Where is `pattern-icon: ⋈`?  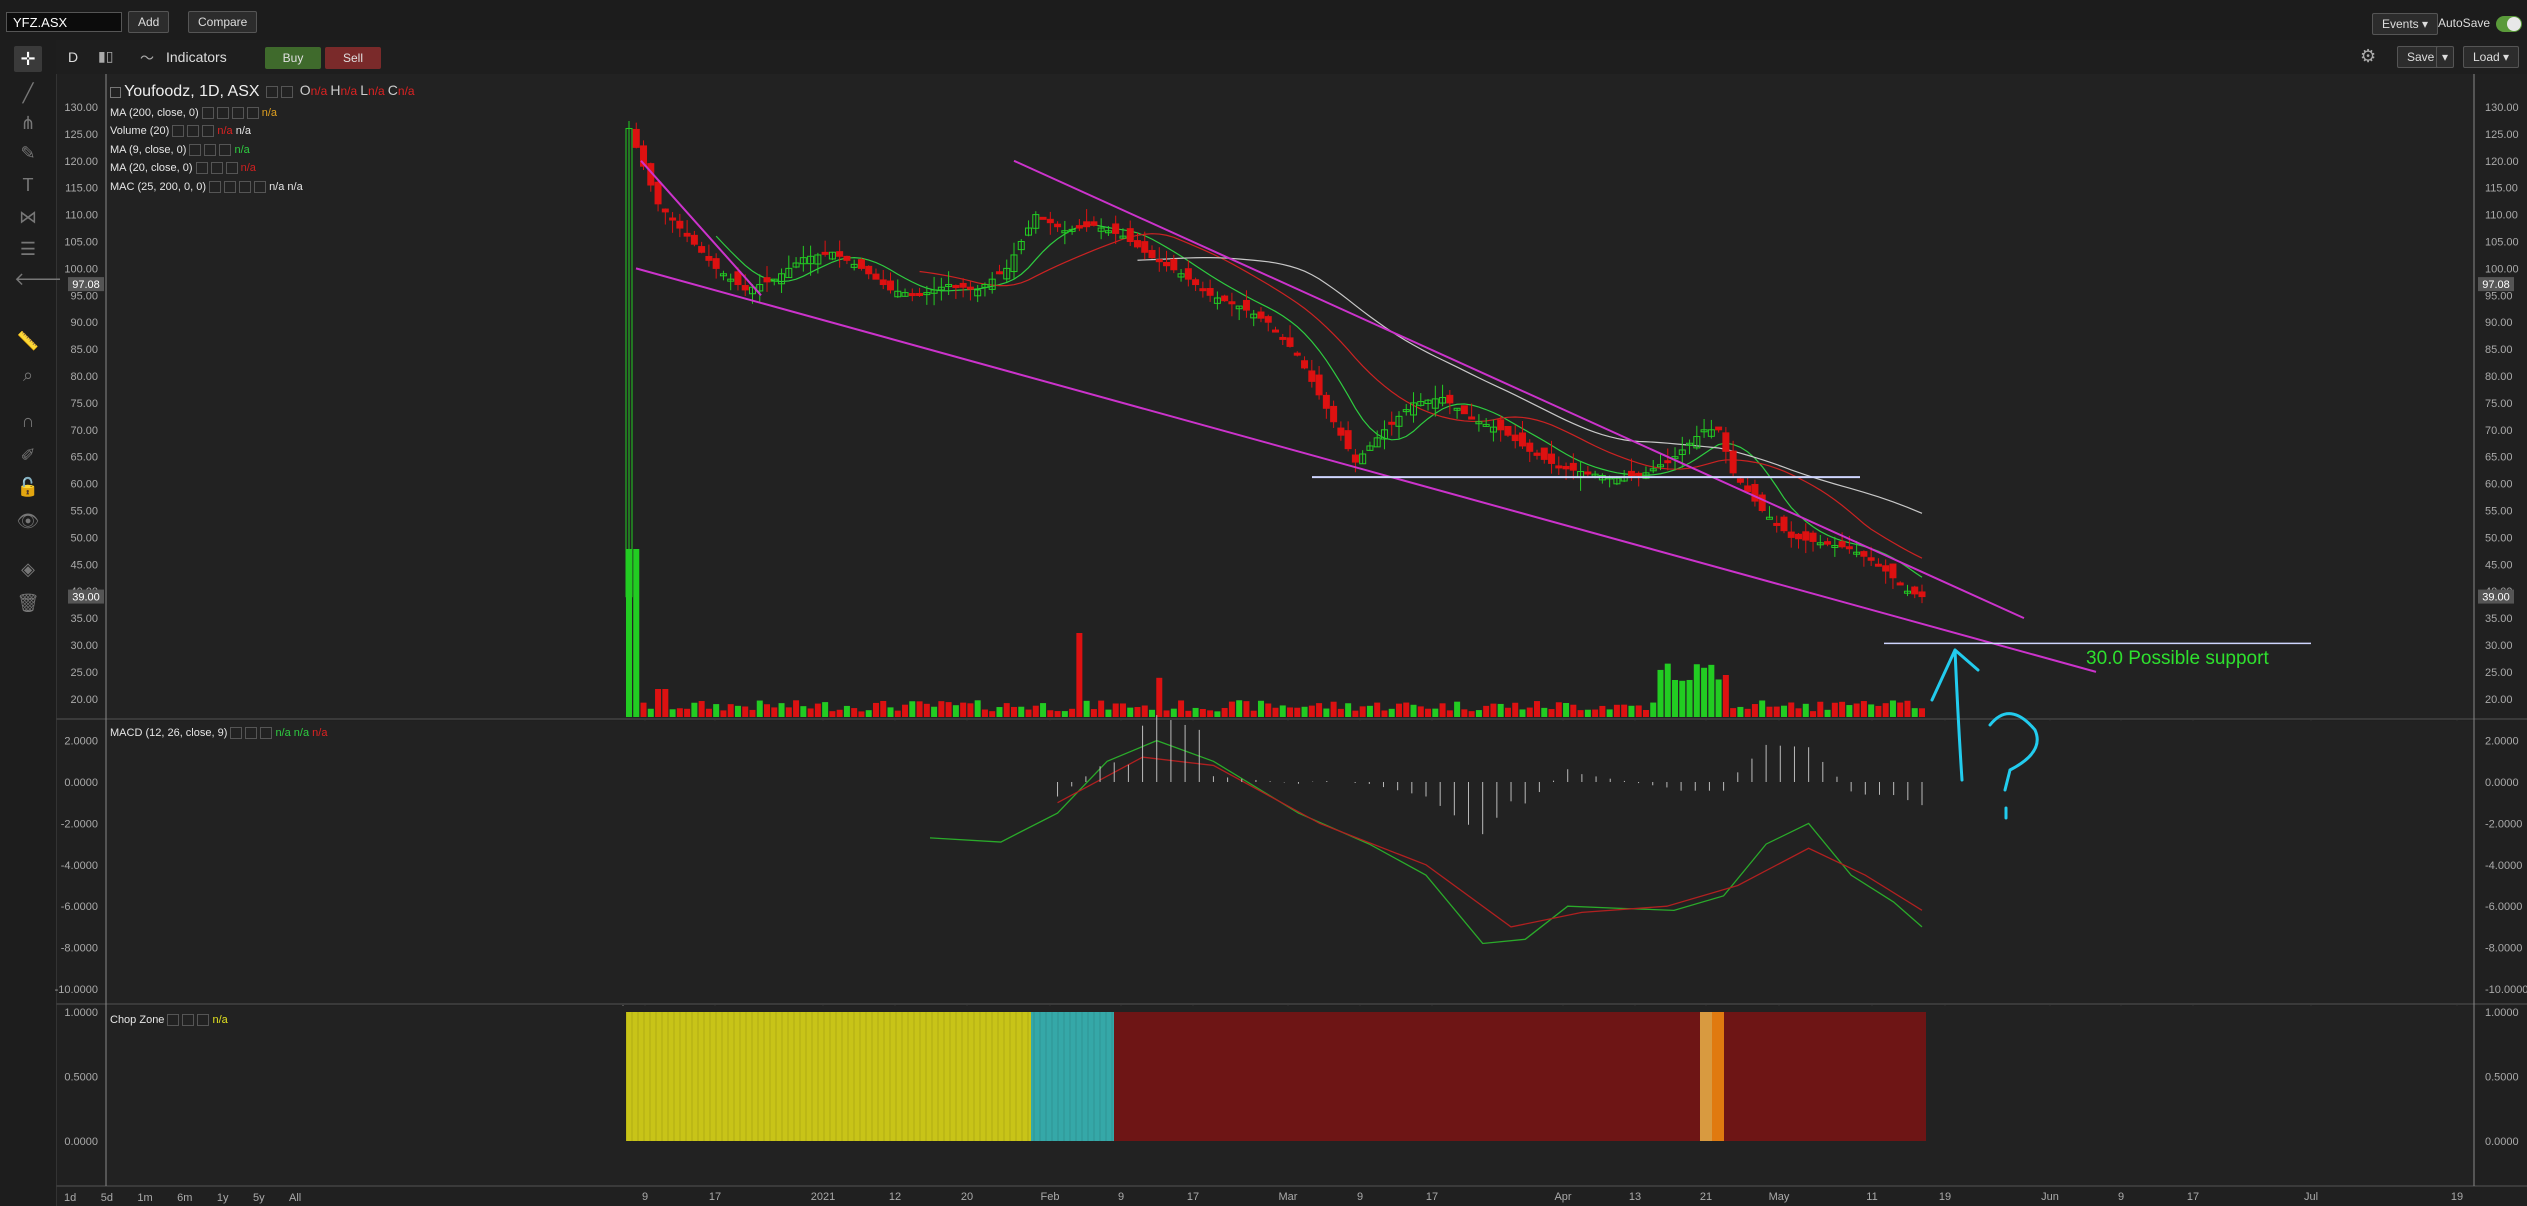
pattern-icon: ⋈ is located at coordinates (28, 217).